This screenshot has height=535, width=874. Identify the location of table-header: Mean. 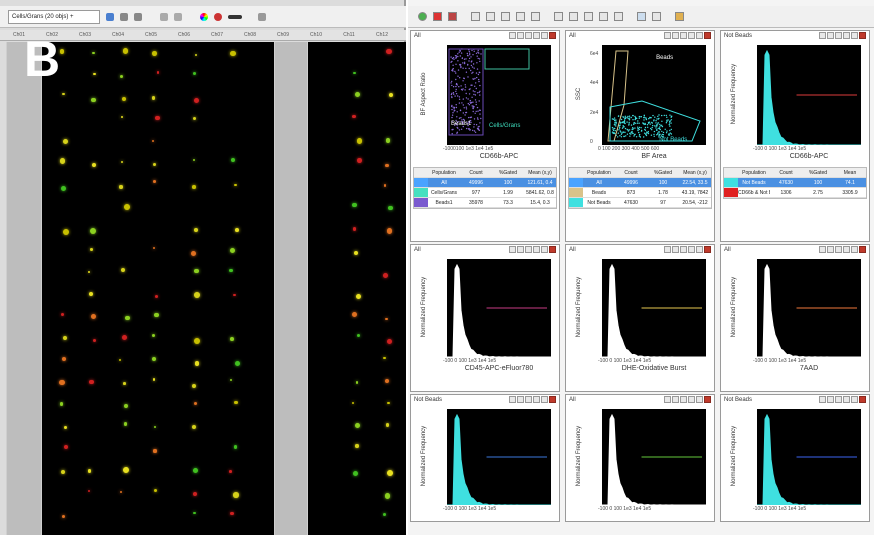
(850, 173).